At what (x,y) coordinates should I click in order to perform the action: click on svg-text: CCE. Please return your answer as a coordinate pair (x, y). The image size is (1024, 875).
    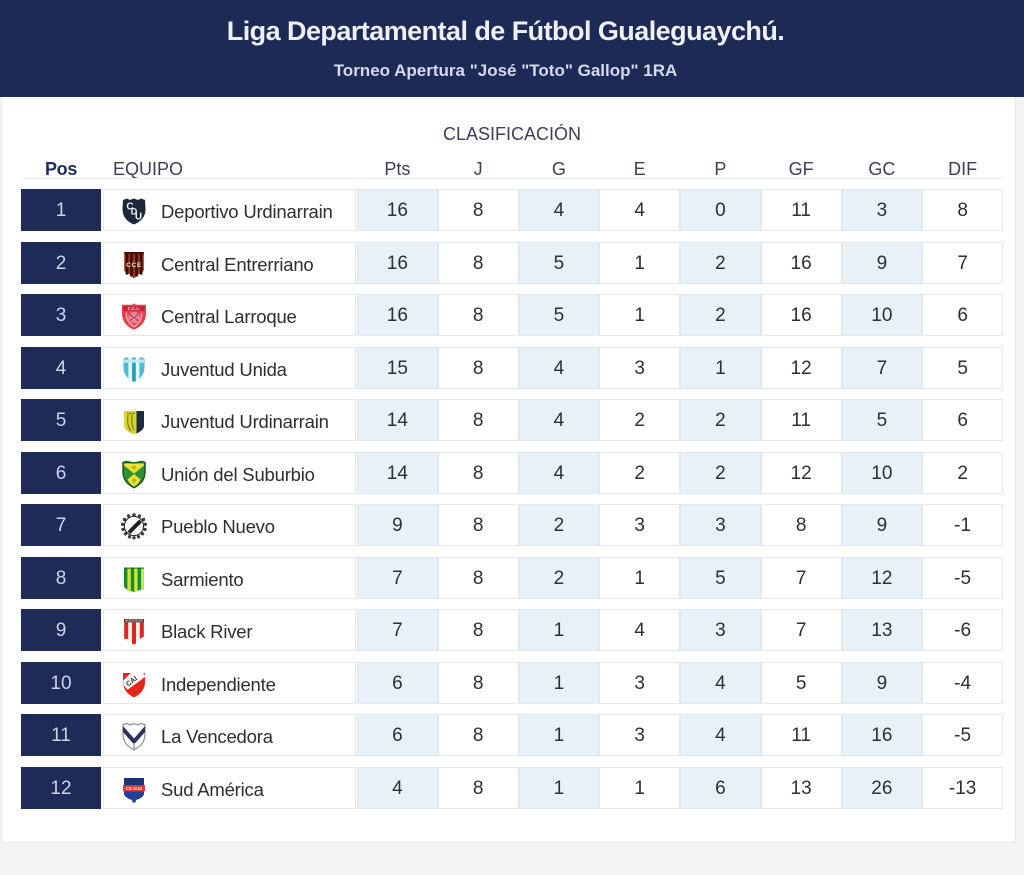
    Looking at the image, I should click on (134, 264).